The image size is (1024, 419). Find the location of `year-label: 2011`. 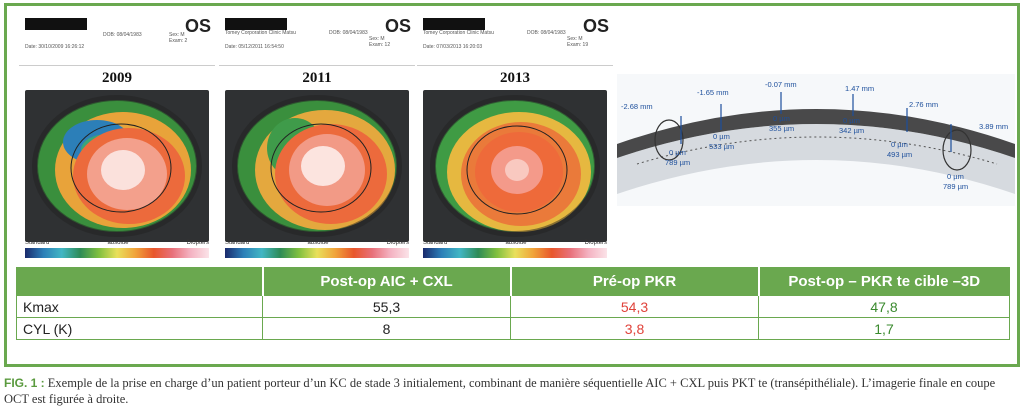

year-label: 2011 is located at coordinates (317, 78).